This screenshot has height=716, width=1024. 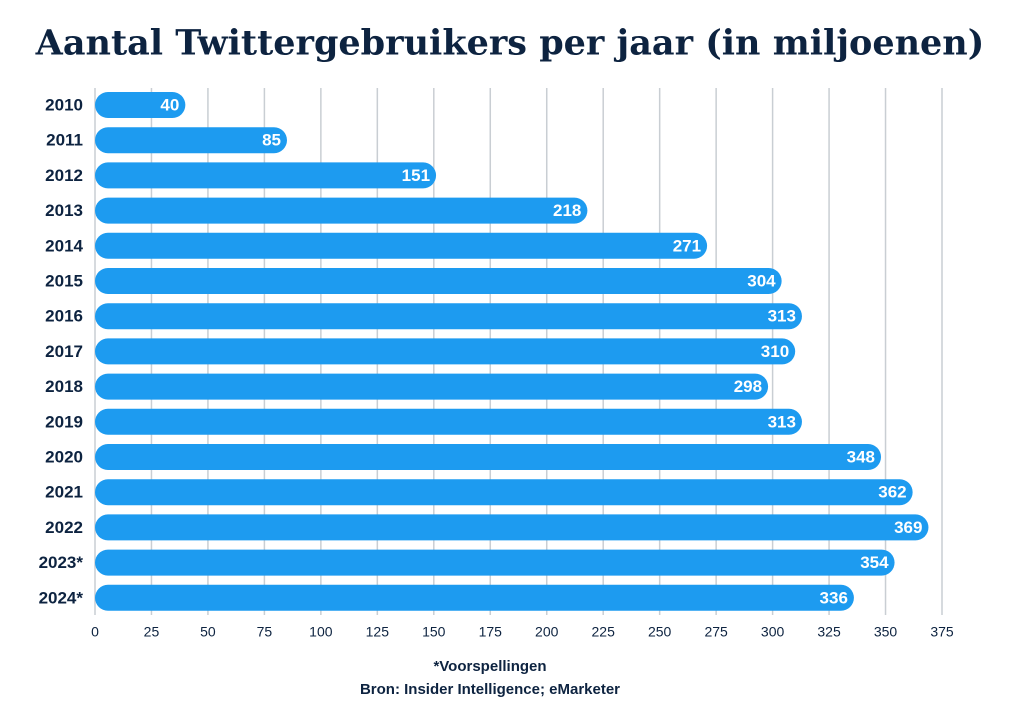 What do you see at coordinates (773, 632) in the screenshot?
I see `x-tick-label: 300` at bounding box center [773, 632].